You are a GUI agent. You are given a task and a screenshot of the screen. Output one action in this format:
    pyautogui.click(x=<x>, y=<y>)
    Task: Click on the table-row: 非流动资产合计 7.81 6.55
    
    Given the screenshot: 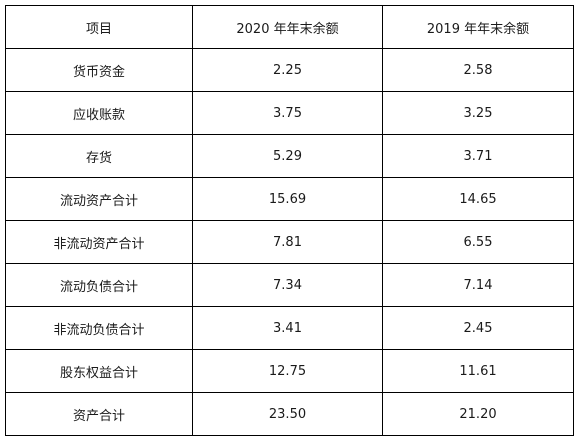 What is the action you would take?
    pyautogui.click(x=289, y=242)
    